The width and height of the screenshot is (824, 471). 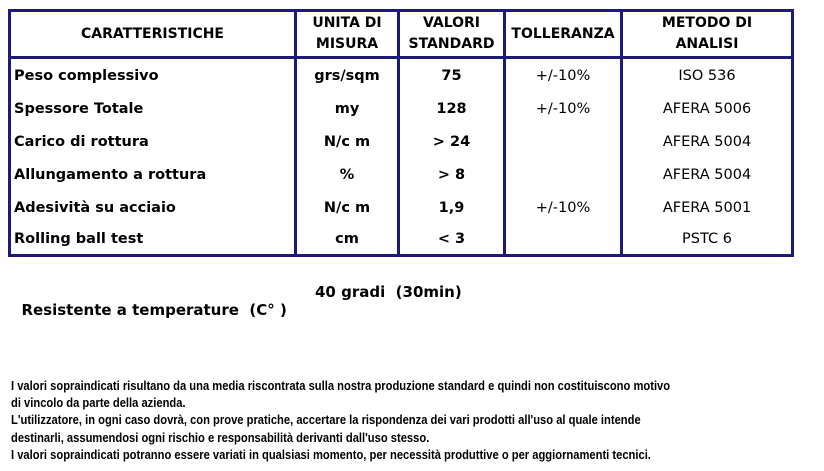 I want to click on table-row: Peso complessivo grs/sqm 75 +/-10% ISO 536, so click(x=401, y=74).